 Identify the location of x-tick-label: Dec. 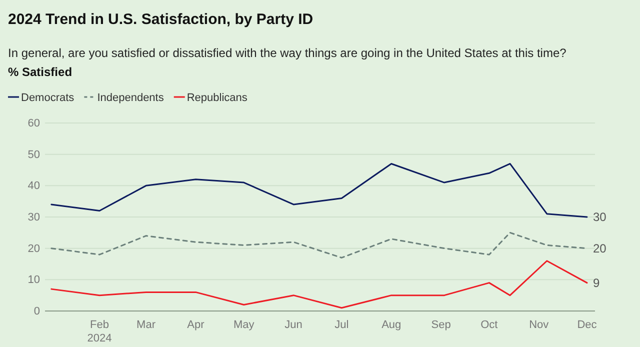
(587, 324).